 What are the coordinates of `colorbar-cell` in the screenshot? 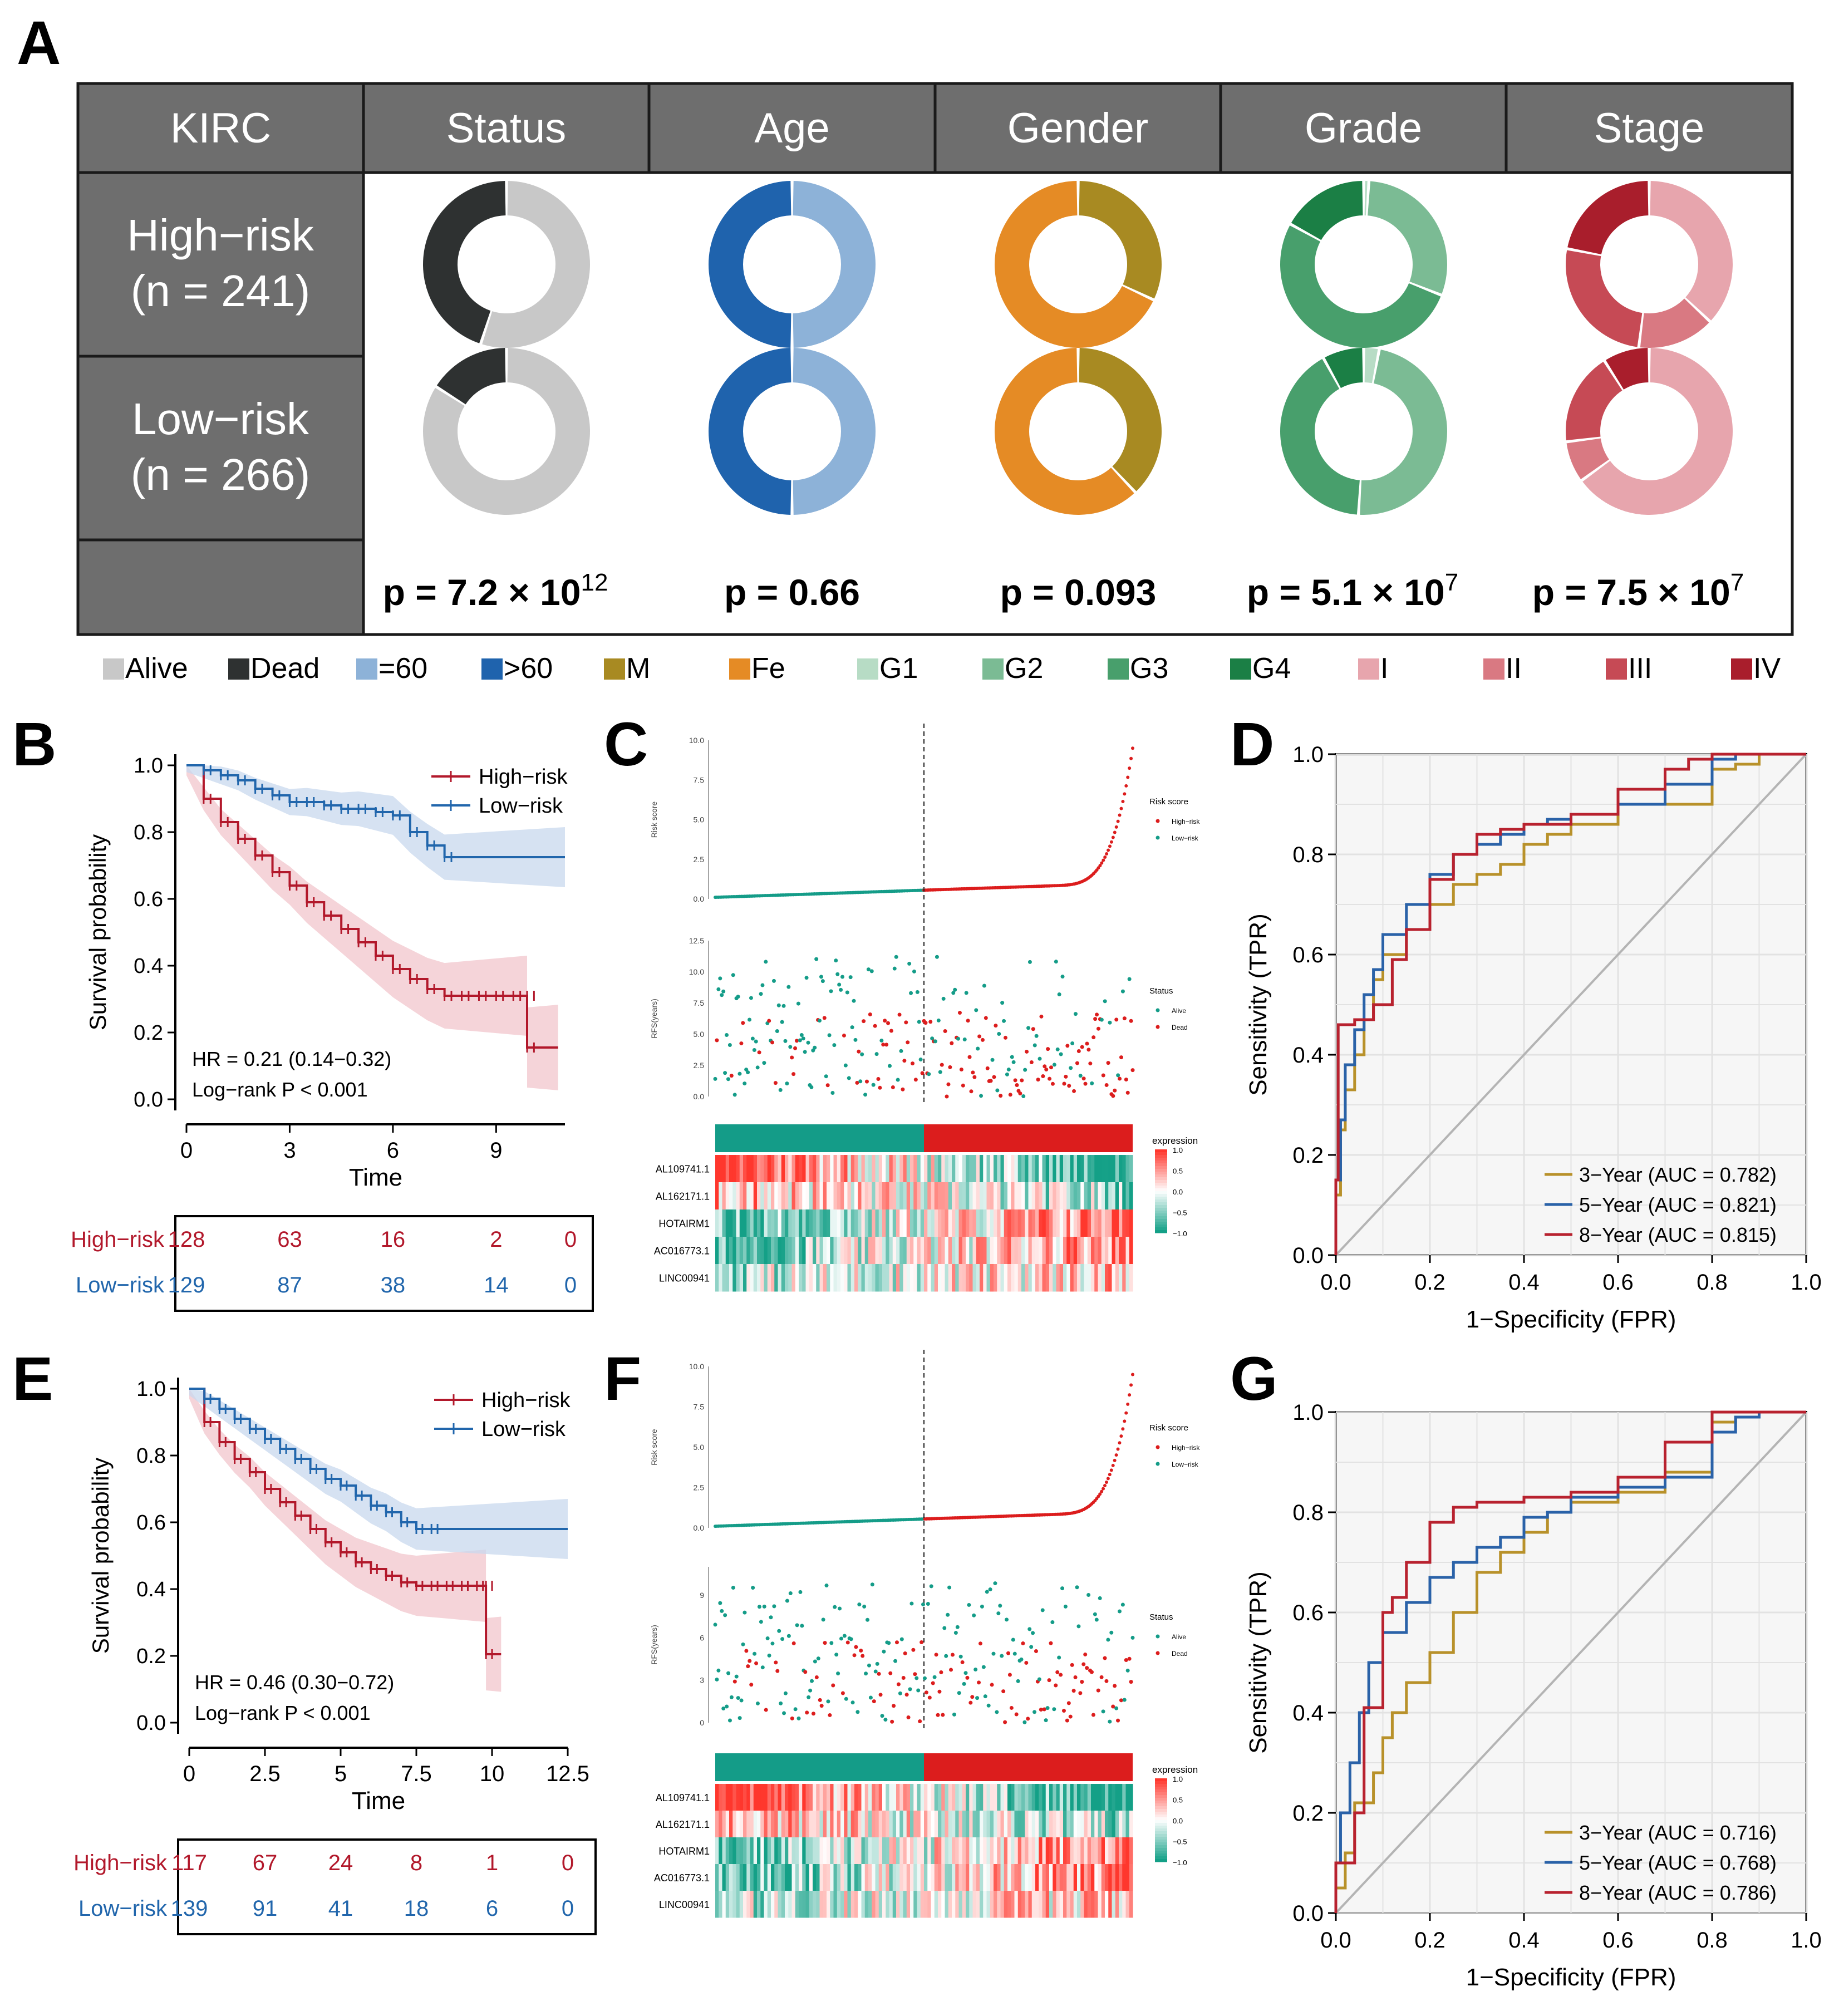 It's located at (1161, 1852).